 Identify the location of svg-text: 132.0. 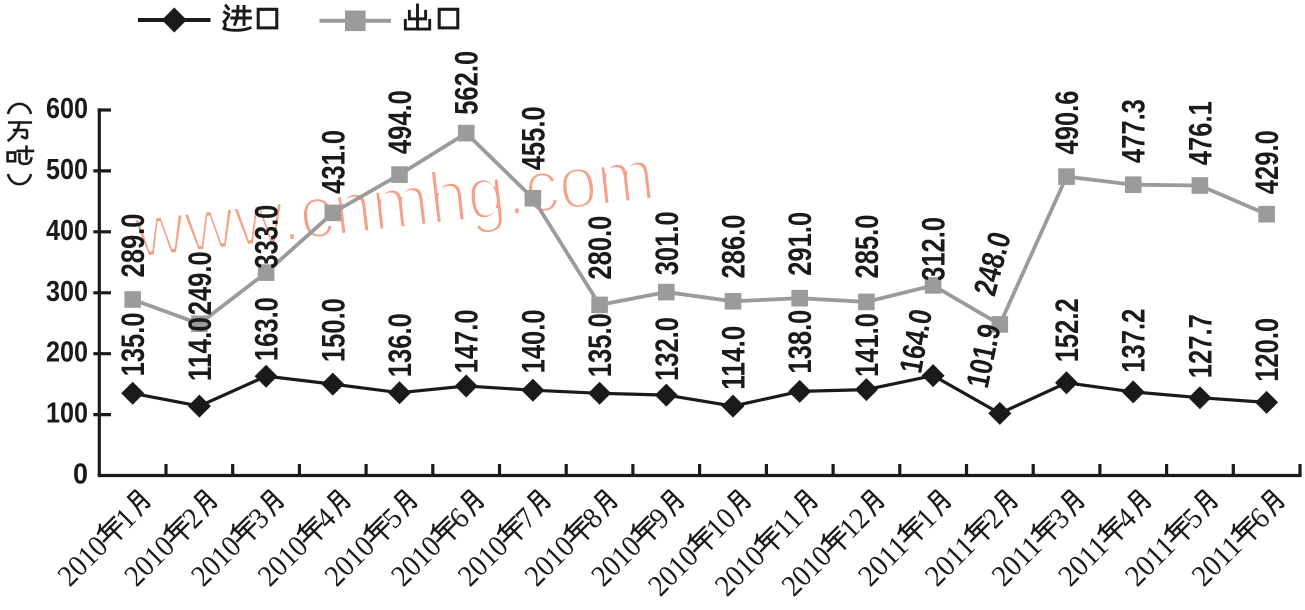
(667, 349).